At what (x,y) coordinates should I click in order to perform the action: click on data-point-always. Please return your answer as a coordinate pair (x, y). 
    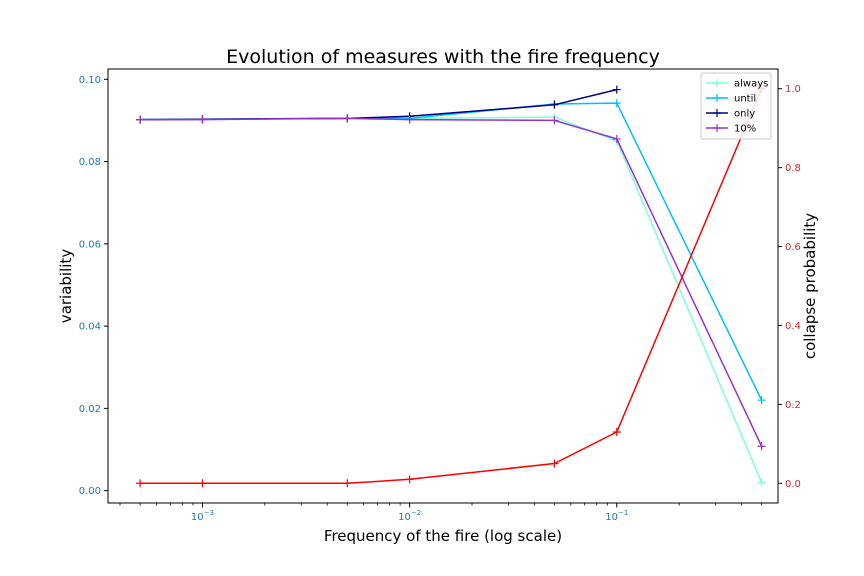
    Looking at the image, I should click on (761, 482).